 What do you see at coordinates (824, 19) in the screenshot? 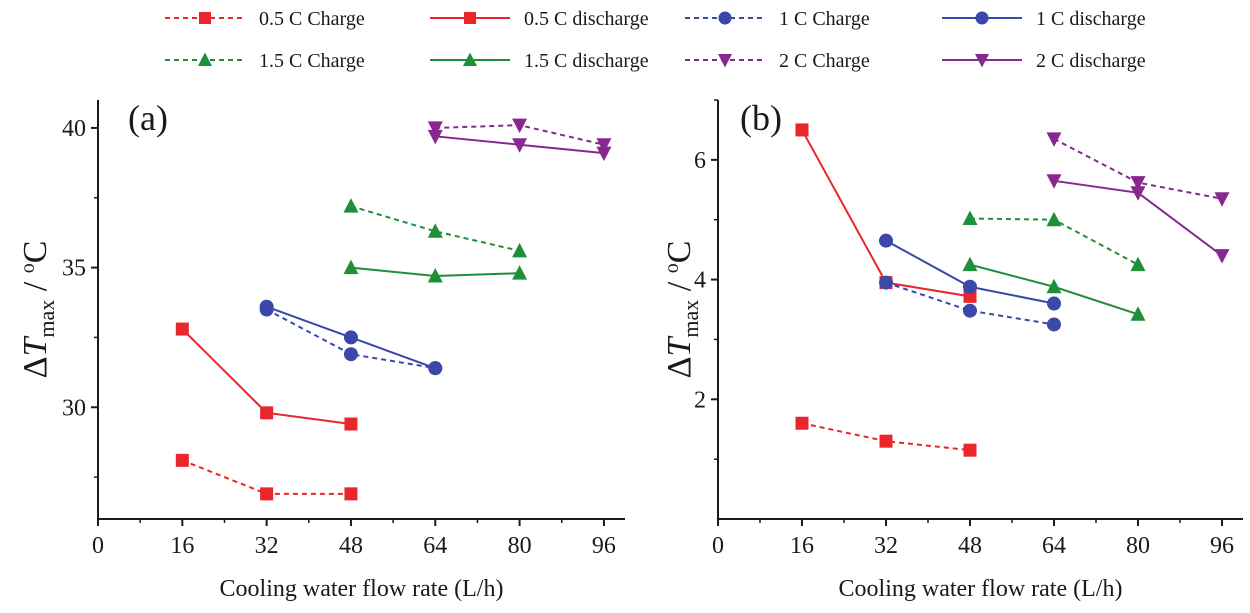
I see `legend-label: 1 C Charge` at bounding box center [824, 19].